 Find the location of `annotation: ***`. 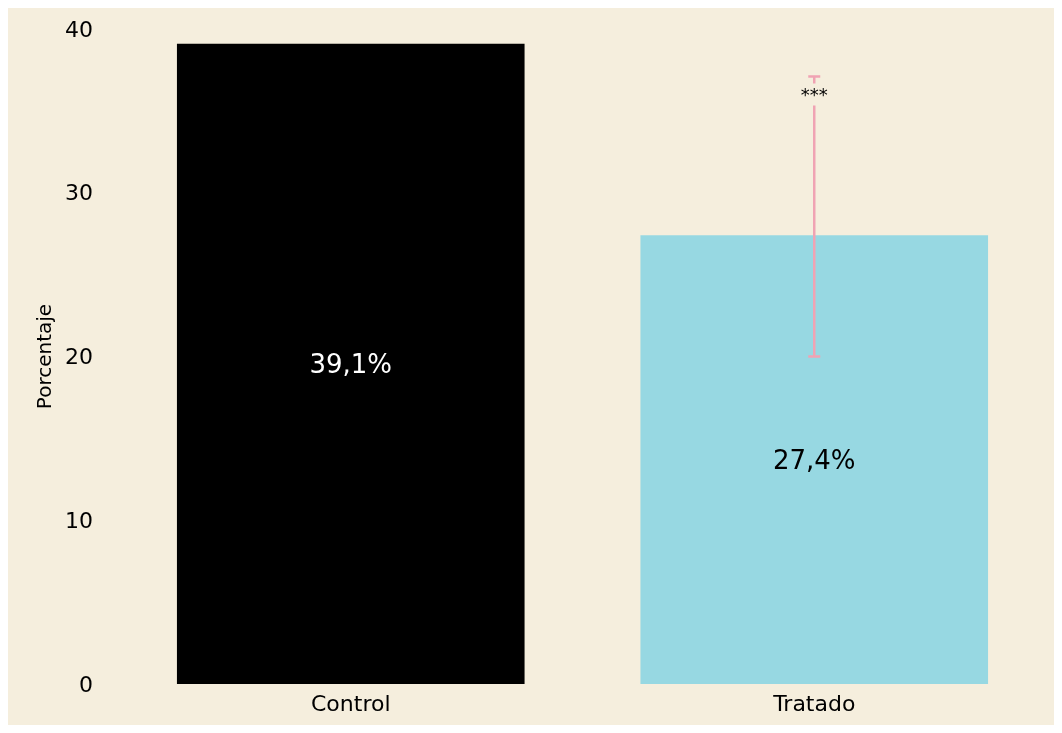

annotation: *** is located at coordinates (814, 94).